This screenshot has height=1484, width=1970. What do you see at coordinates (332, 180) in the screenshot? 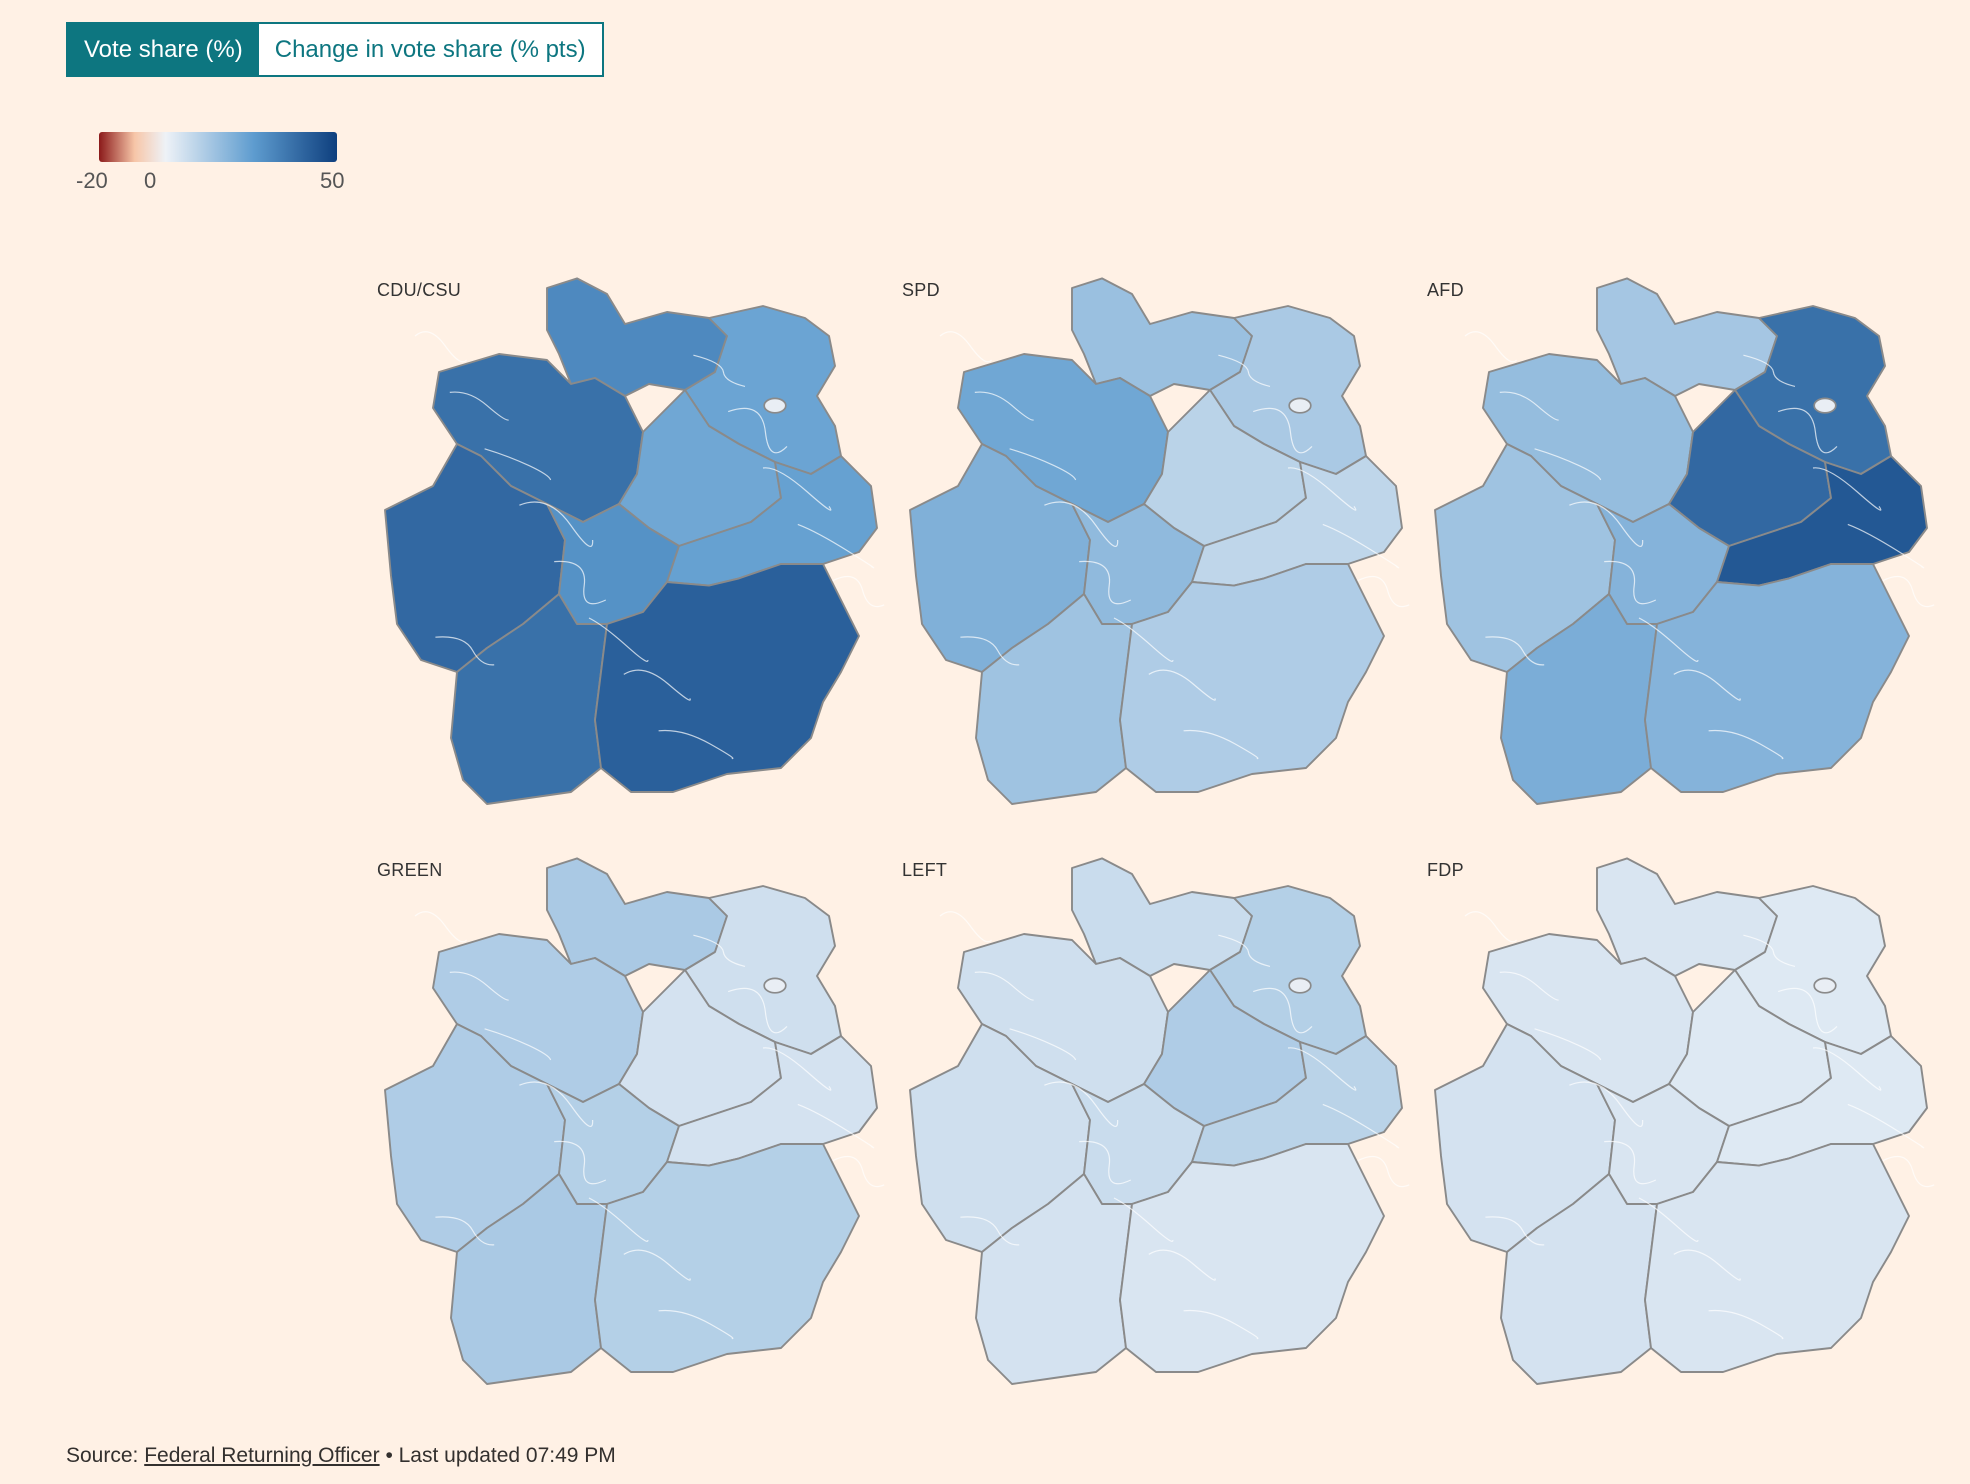
I see `legend-max-label: 50` at bounding box center [332, 180].